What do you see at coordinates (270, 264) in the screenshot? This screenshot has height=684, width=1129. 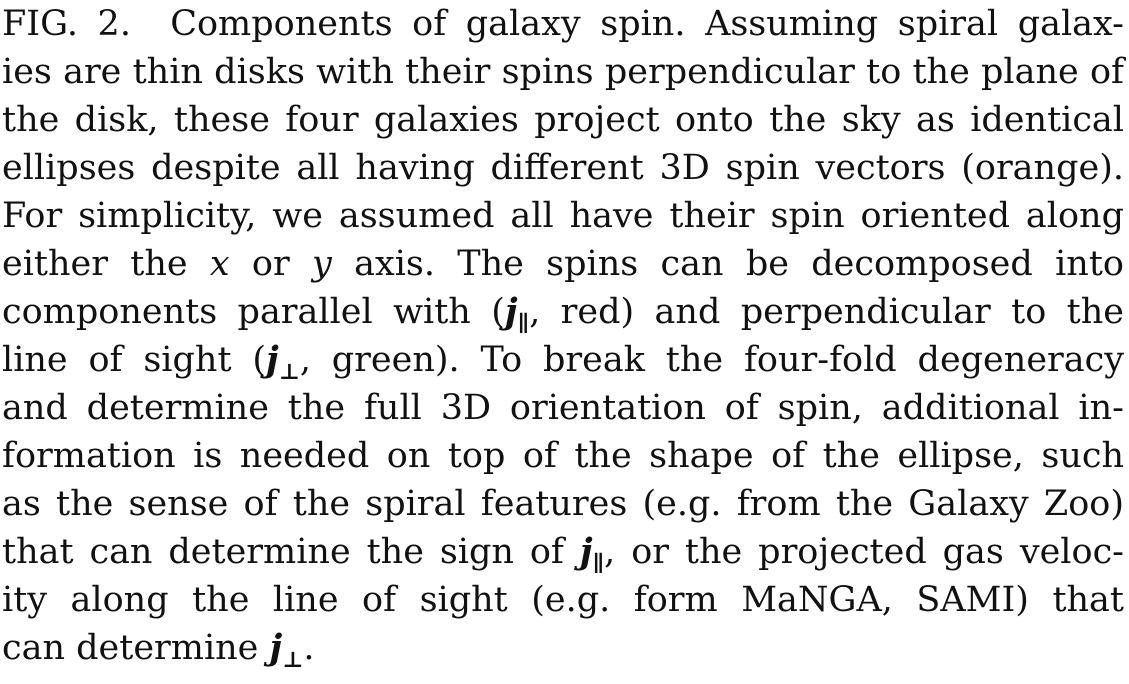 I see `caption-text: or` at bounding box center [270, 264].